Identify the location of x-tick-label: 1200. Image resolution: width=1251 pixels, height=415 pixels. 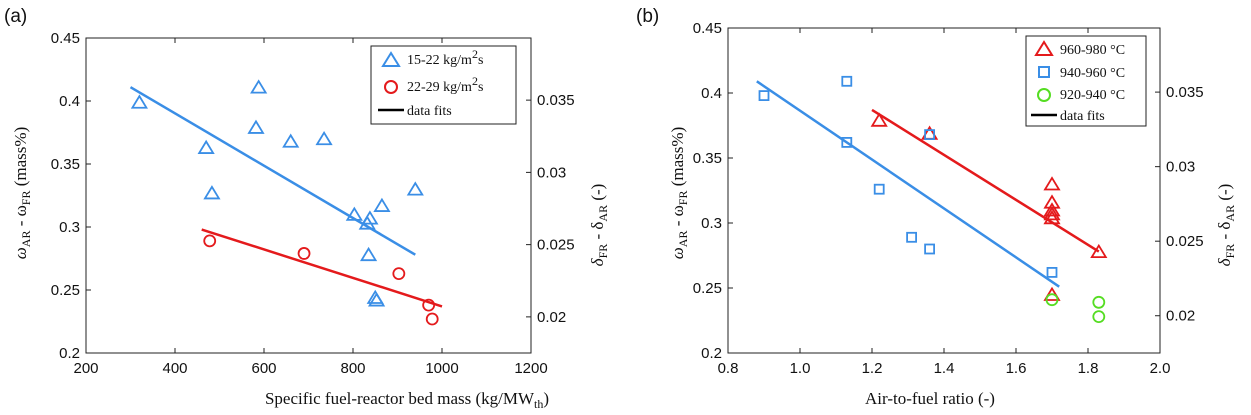
(530, 368).